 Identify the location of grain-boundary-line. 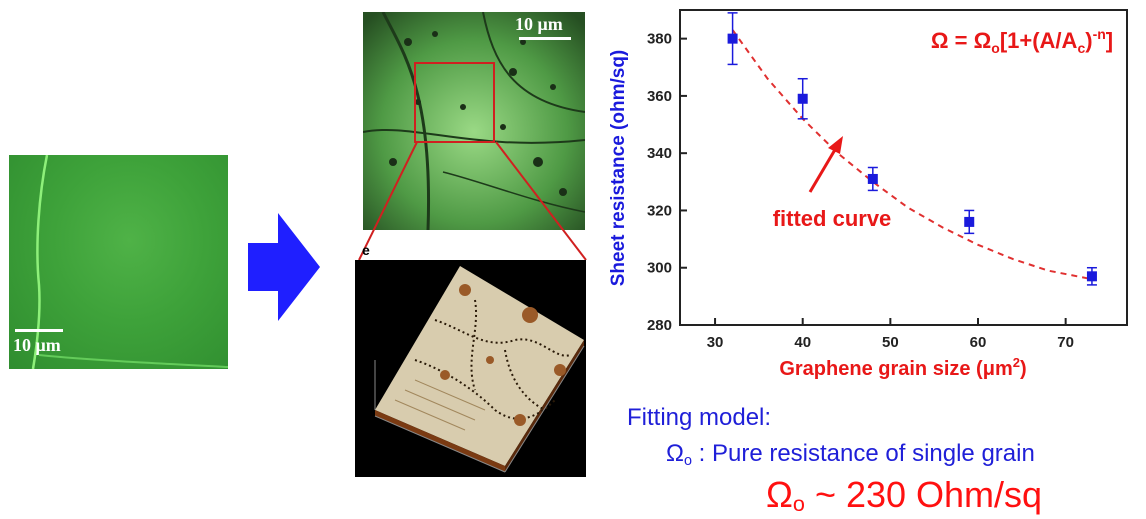
(129, 262).